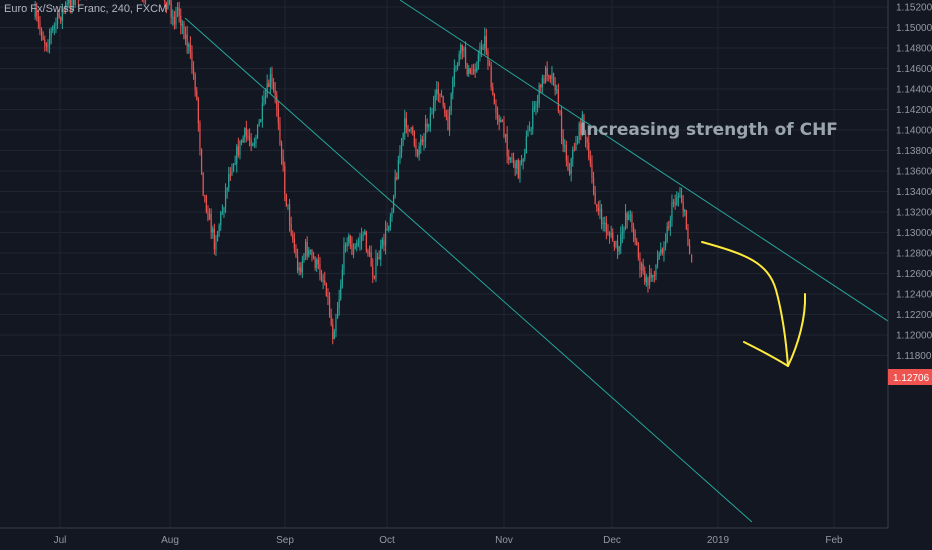 The height and width of the screenshot is (550, 932). What do you see at coordinates (745, 304) in the screenshot?
I see `down-arrow-drawing` at bounding box center [745, 304].